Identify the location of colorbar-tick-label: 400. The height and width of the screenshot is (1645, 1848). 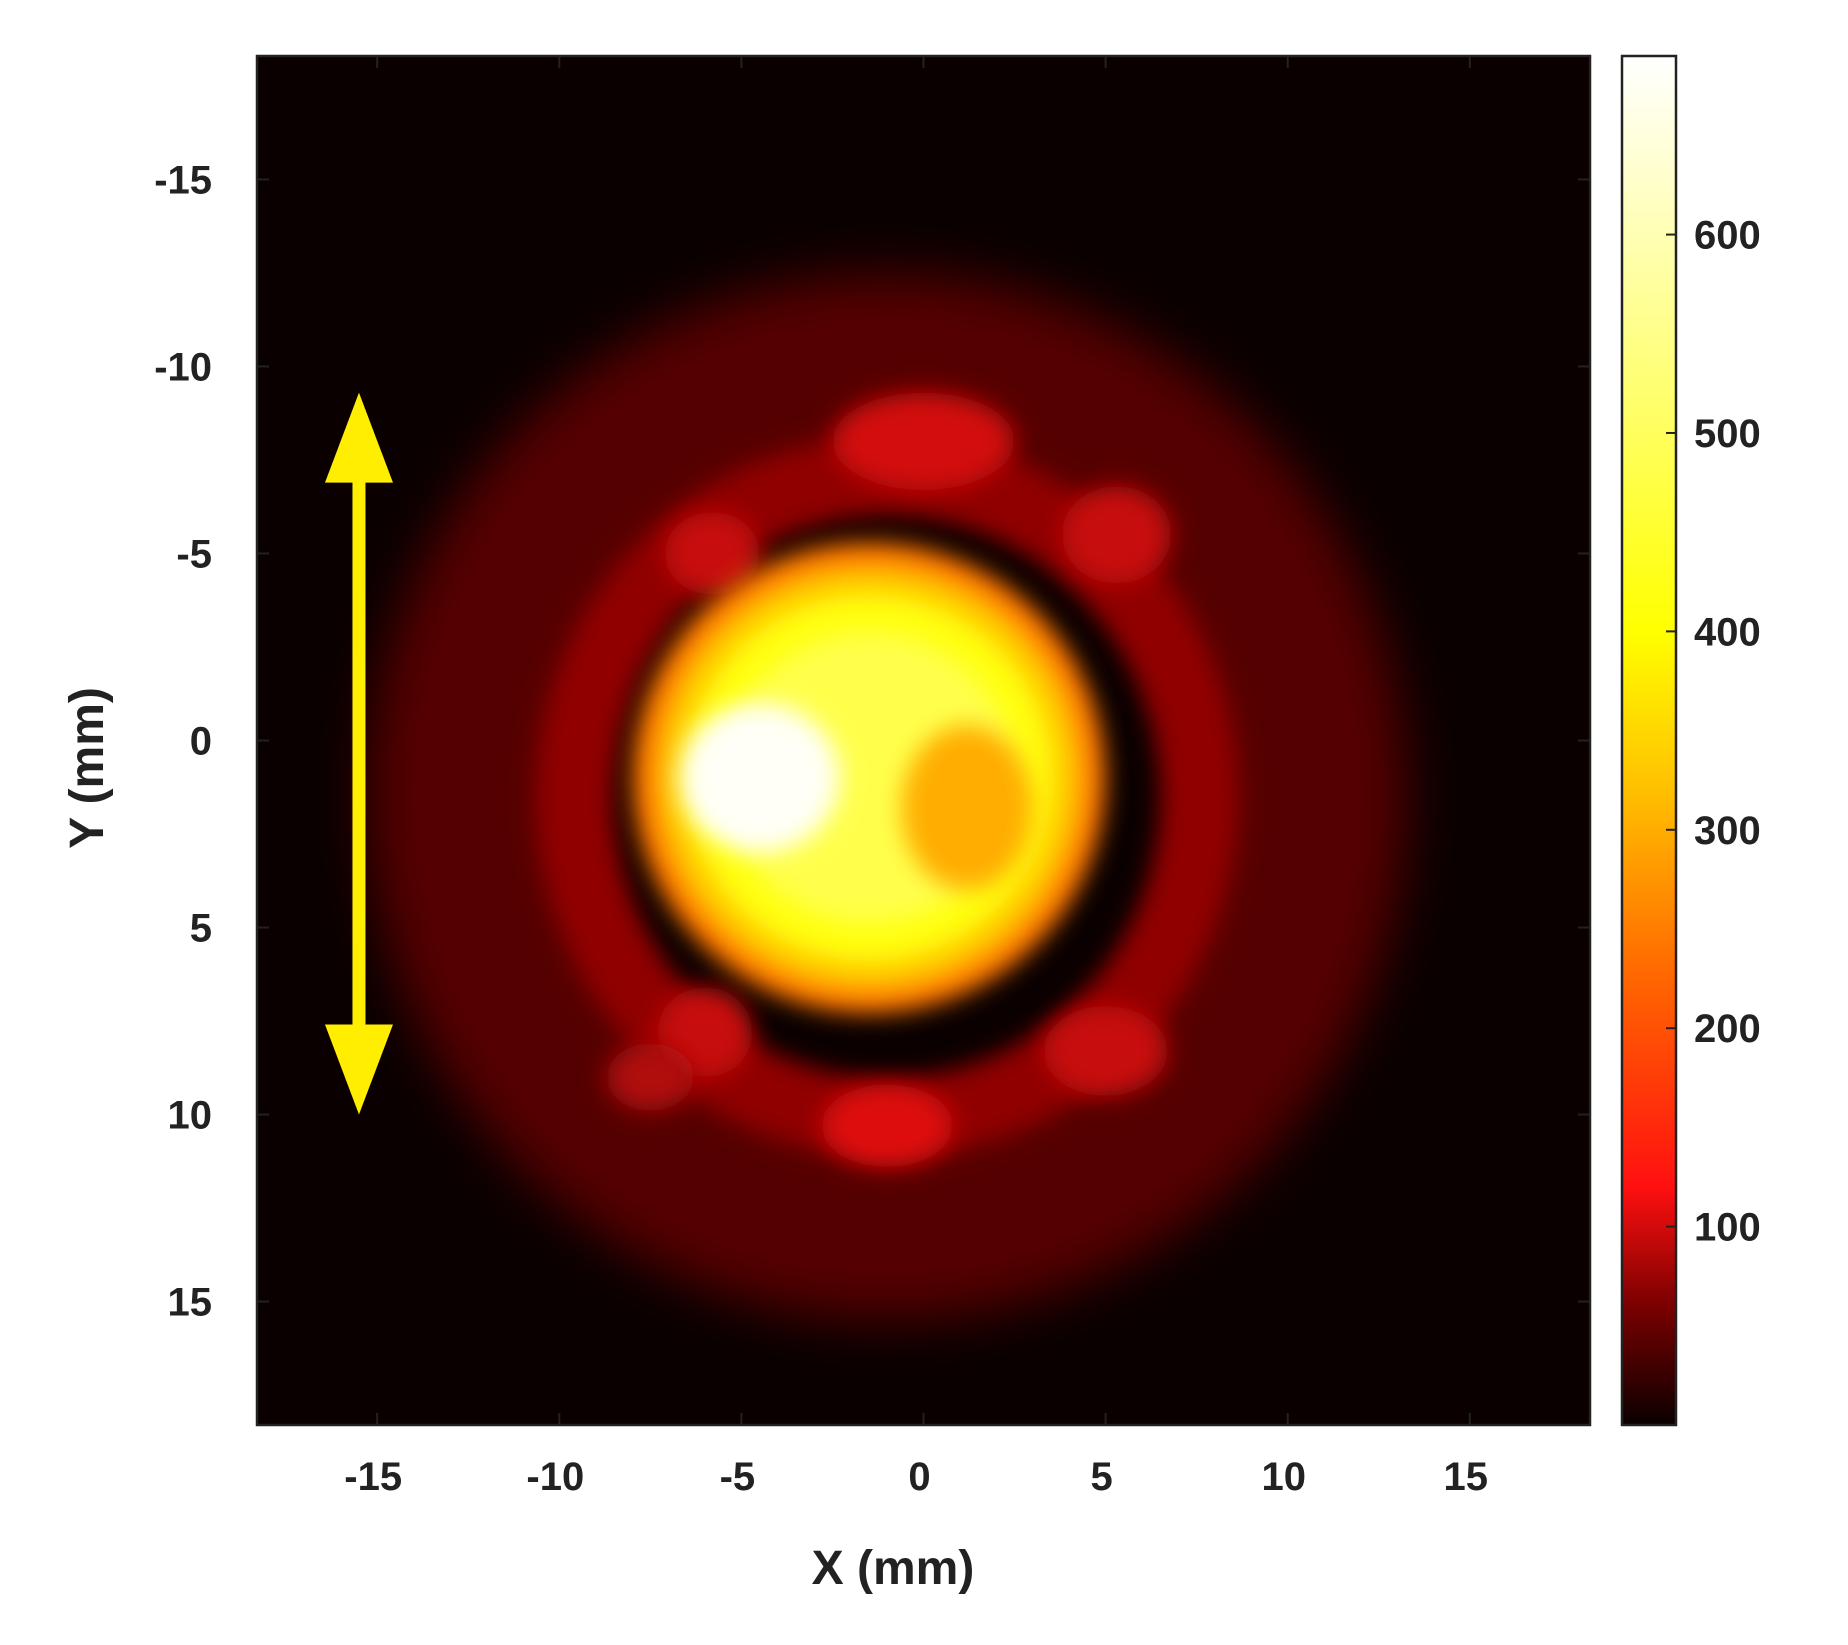
(1727, 632).